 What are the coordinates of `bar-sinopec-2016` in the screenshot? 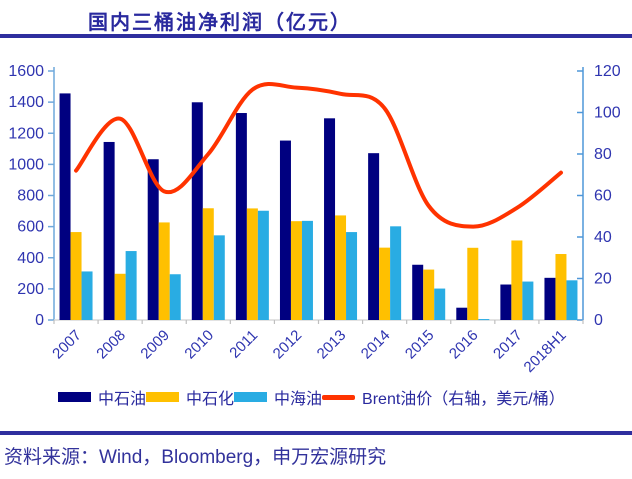 It's located at (473, 283).